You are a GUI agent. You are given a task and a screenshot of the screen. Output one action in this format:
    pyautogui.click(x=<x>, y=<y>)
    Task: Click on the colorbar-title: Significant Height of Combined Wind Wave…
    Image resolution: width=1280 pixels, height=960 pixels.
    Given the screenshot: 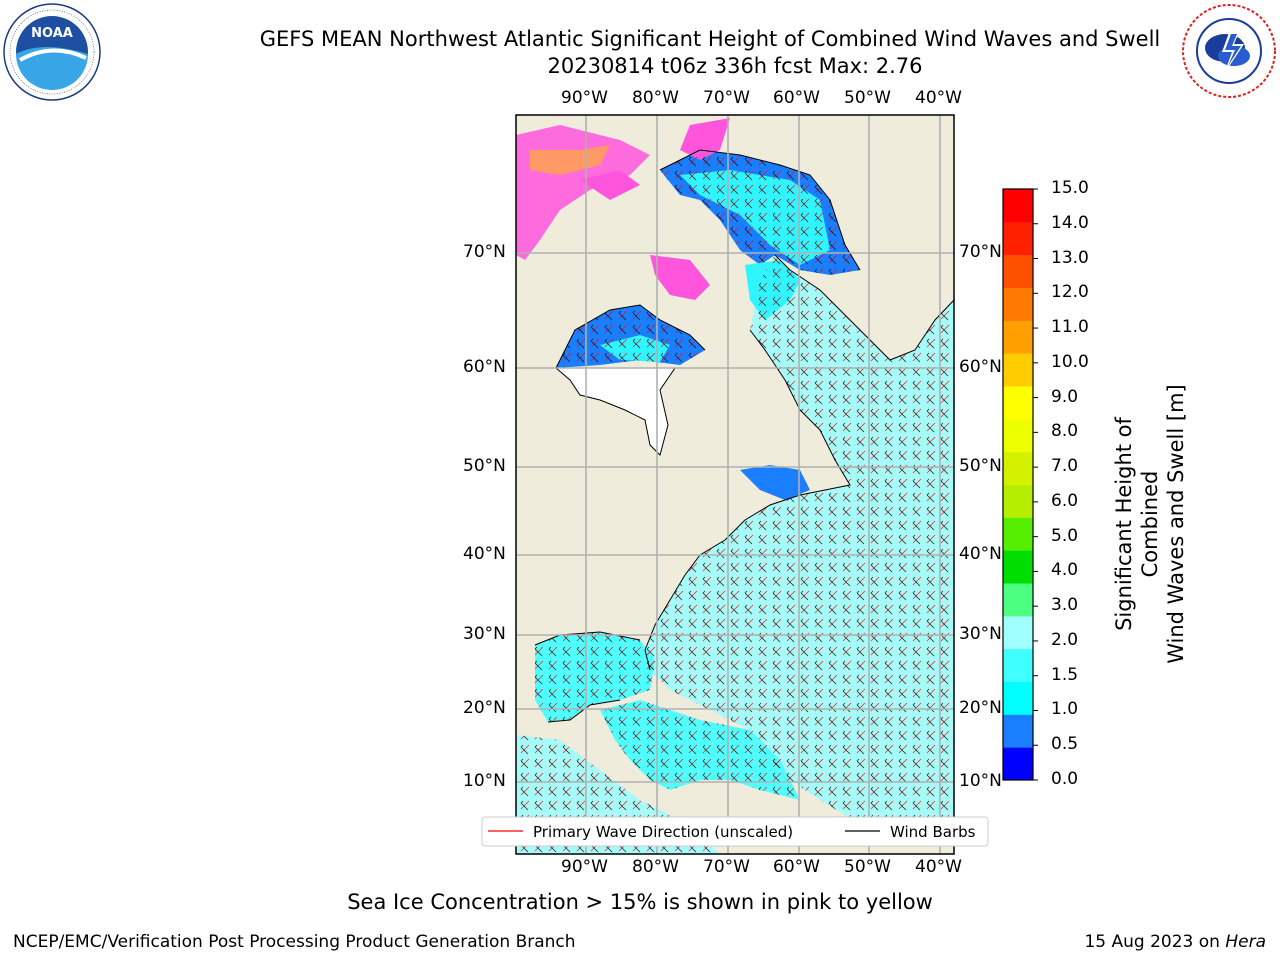 What is the action you would take?
    pyautogui.click(x=1150, y=524)
    